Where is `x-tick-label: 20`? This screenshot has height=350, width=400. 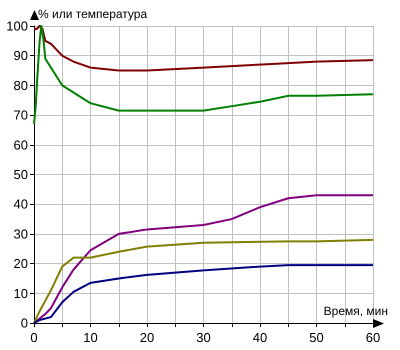
x-tick-label: 20 is located at coordinates (147, 337).